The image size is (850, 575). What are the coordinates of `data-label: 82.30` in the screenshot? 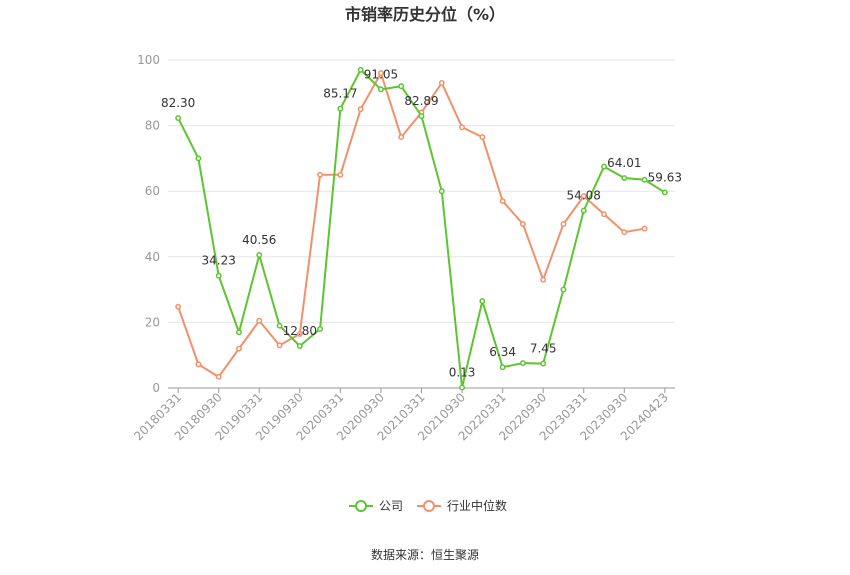 It's located at (178, 103).